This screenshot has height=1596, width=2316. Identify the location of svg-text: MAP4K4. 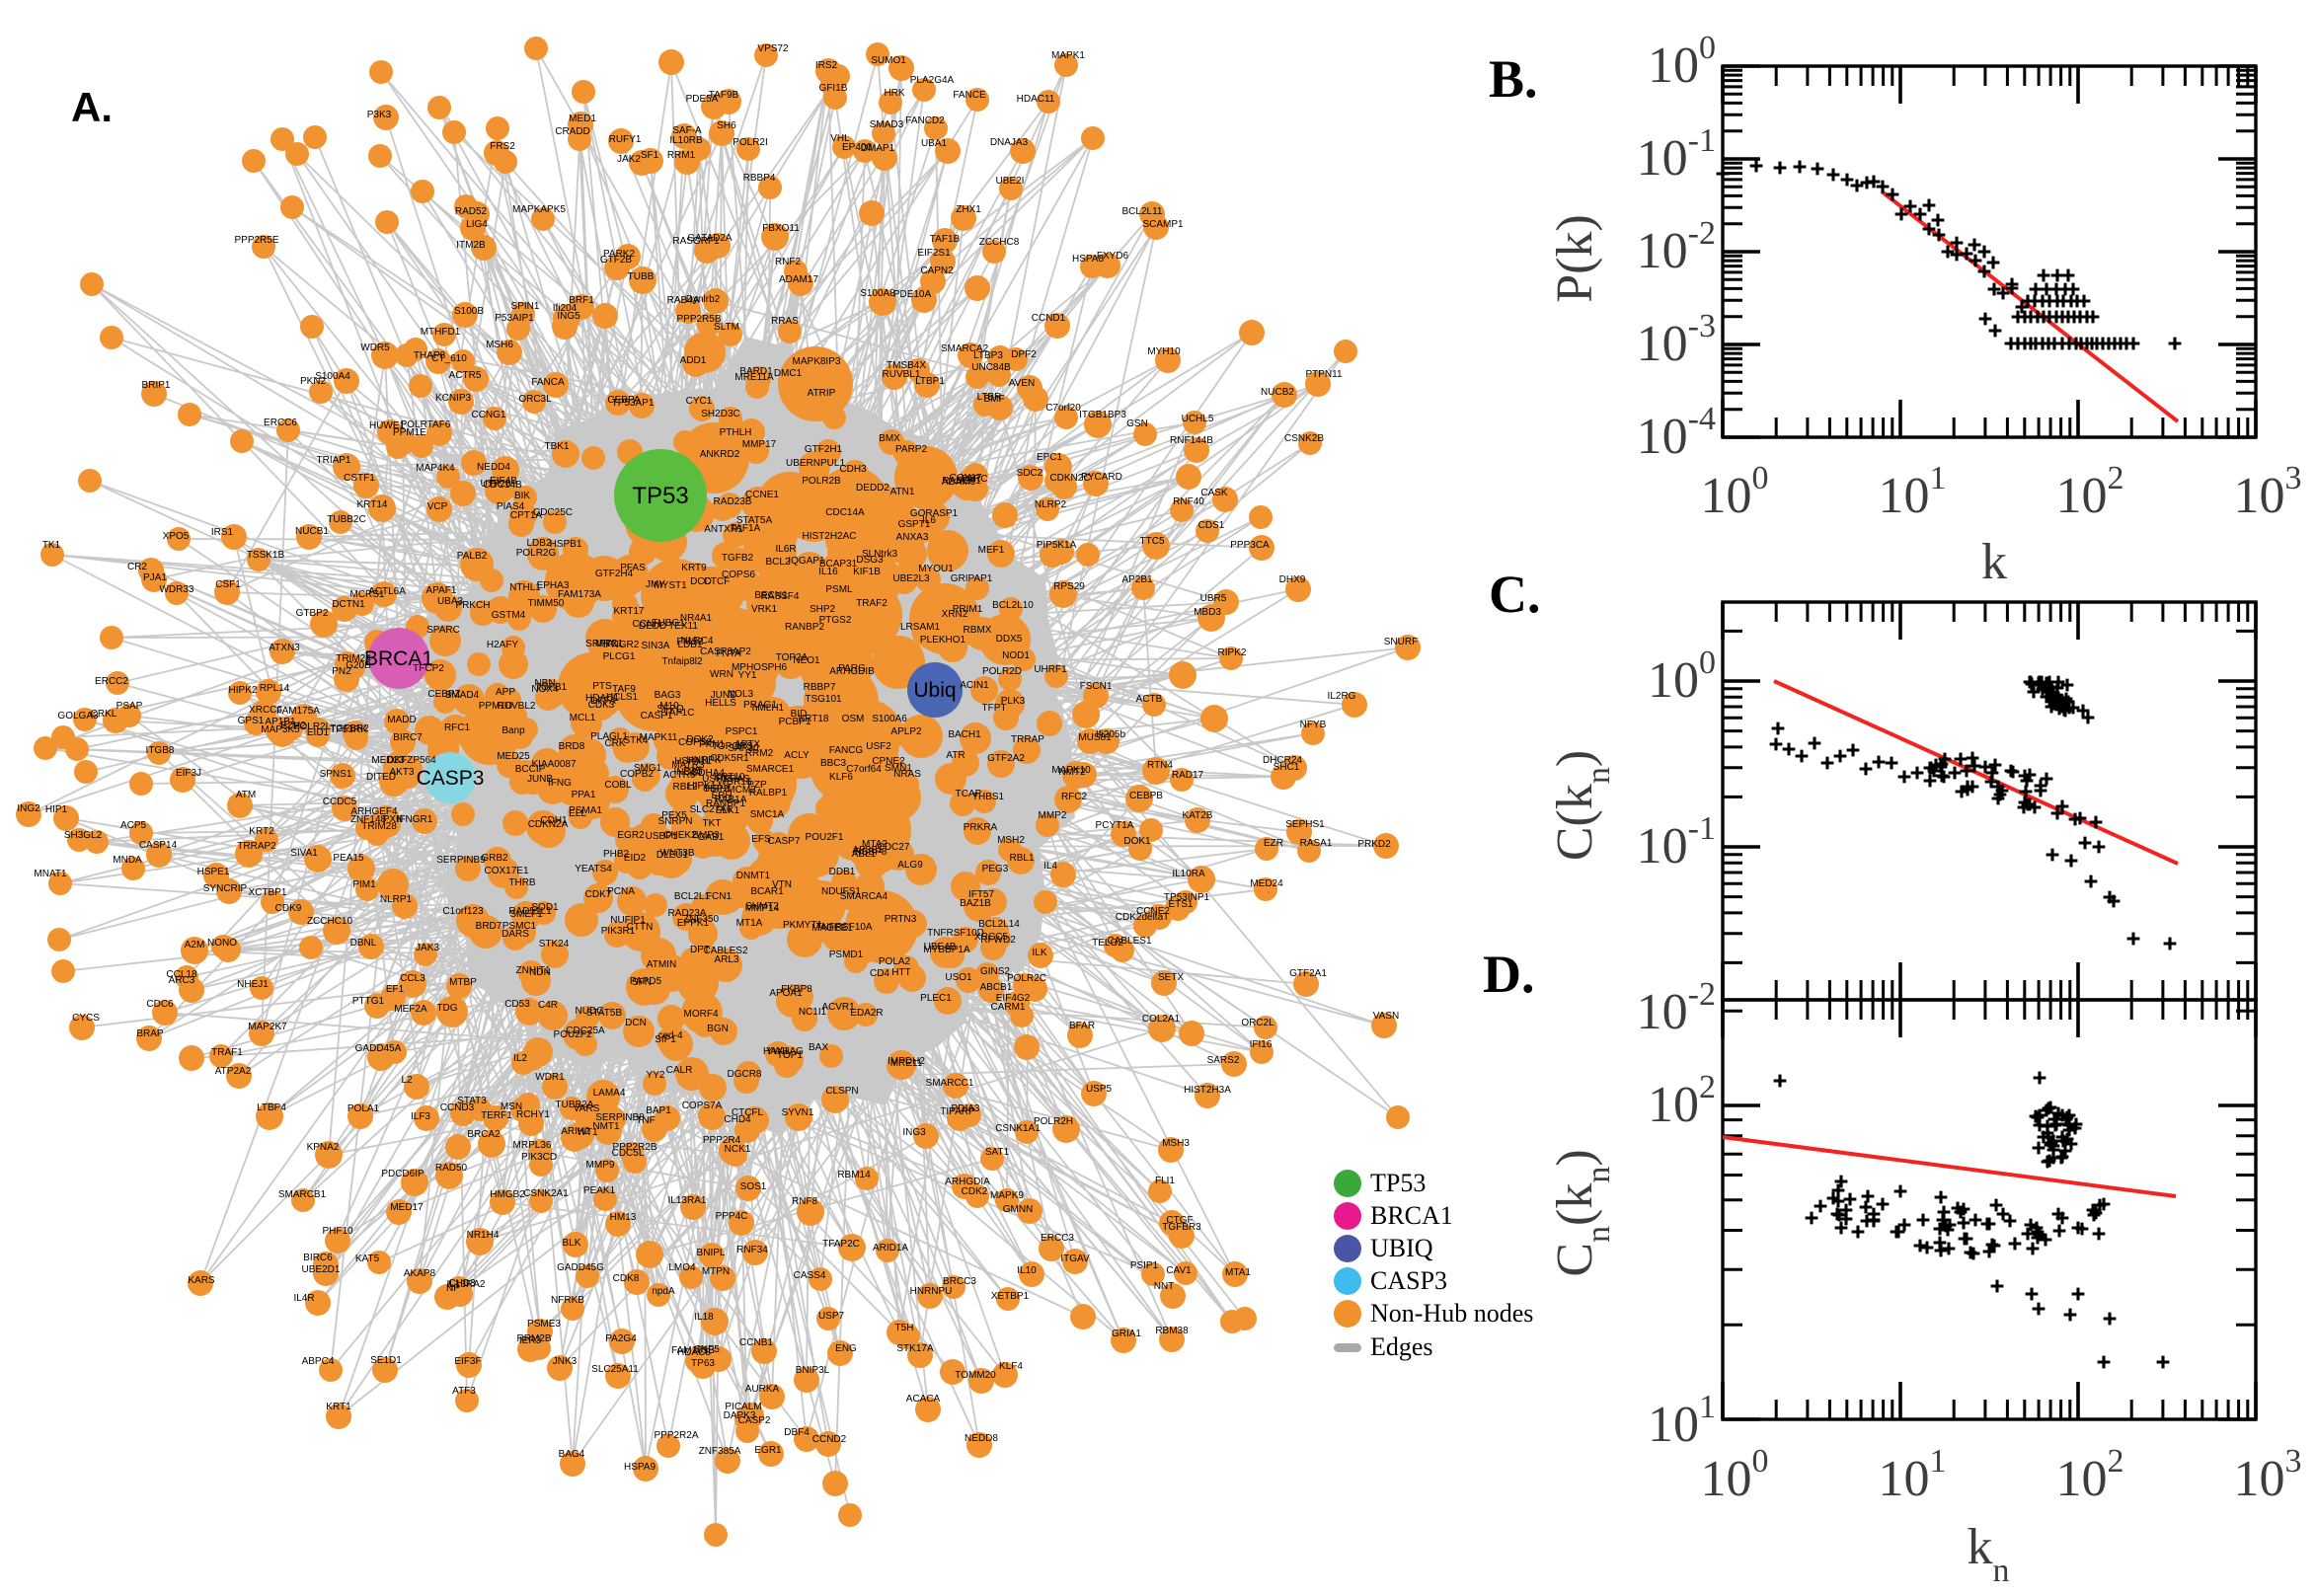
(435, 468).